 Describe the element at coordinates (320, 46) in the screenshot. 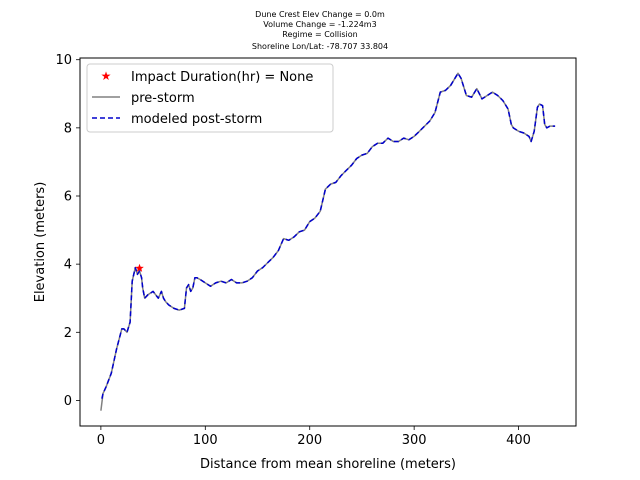

I see `title-line-4: Shoreline Lon/Lat: -78.707 33.804` at that location.